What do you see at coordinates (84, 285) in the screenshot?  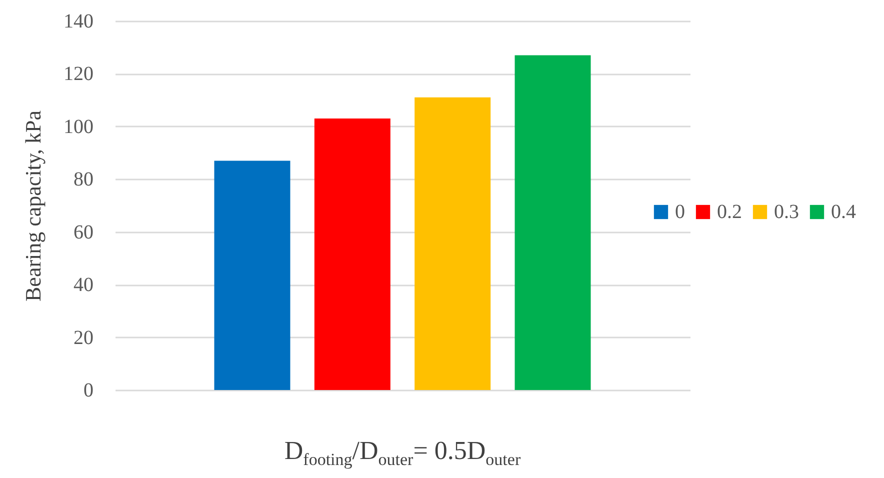 I see `y-tick-label: 40` at bounding box center [84, 285].